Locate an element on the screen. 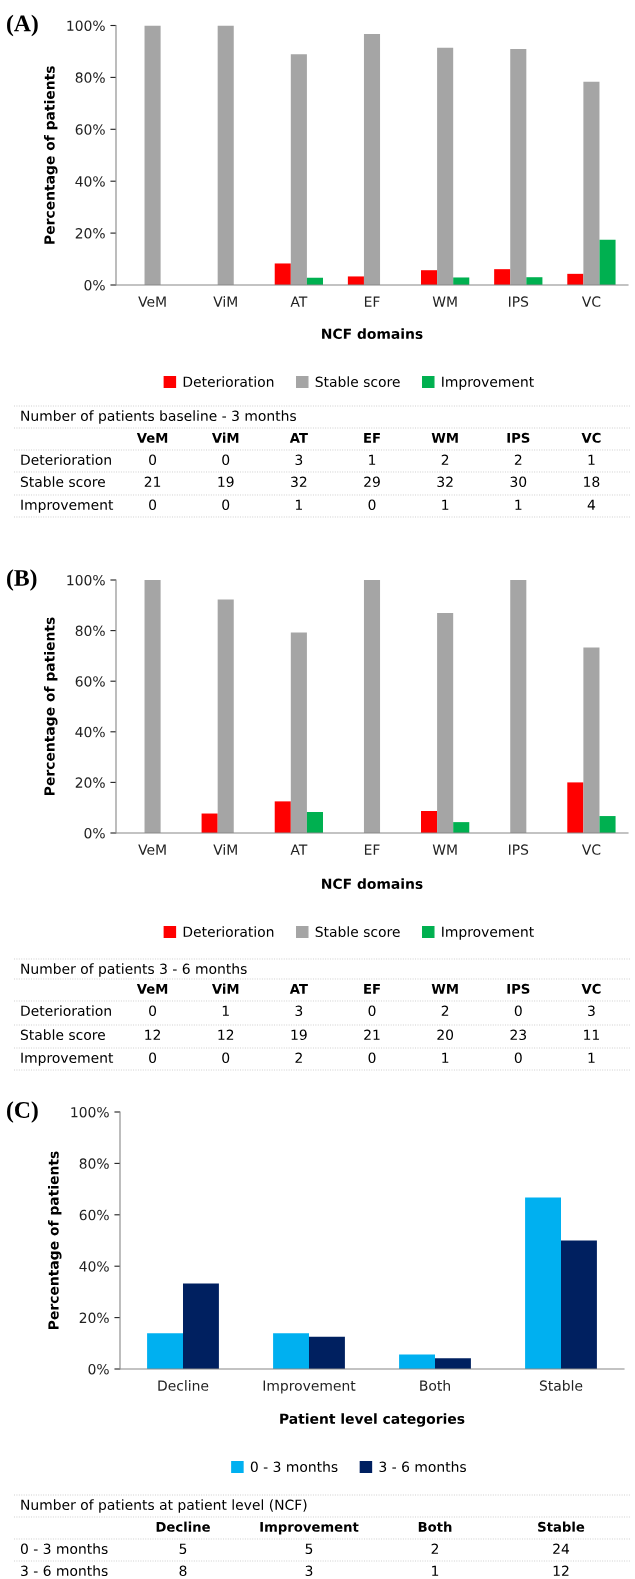  data-label: 21 is located at coordinates (152, 481).